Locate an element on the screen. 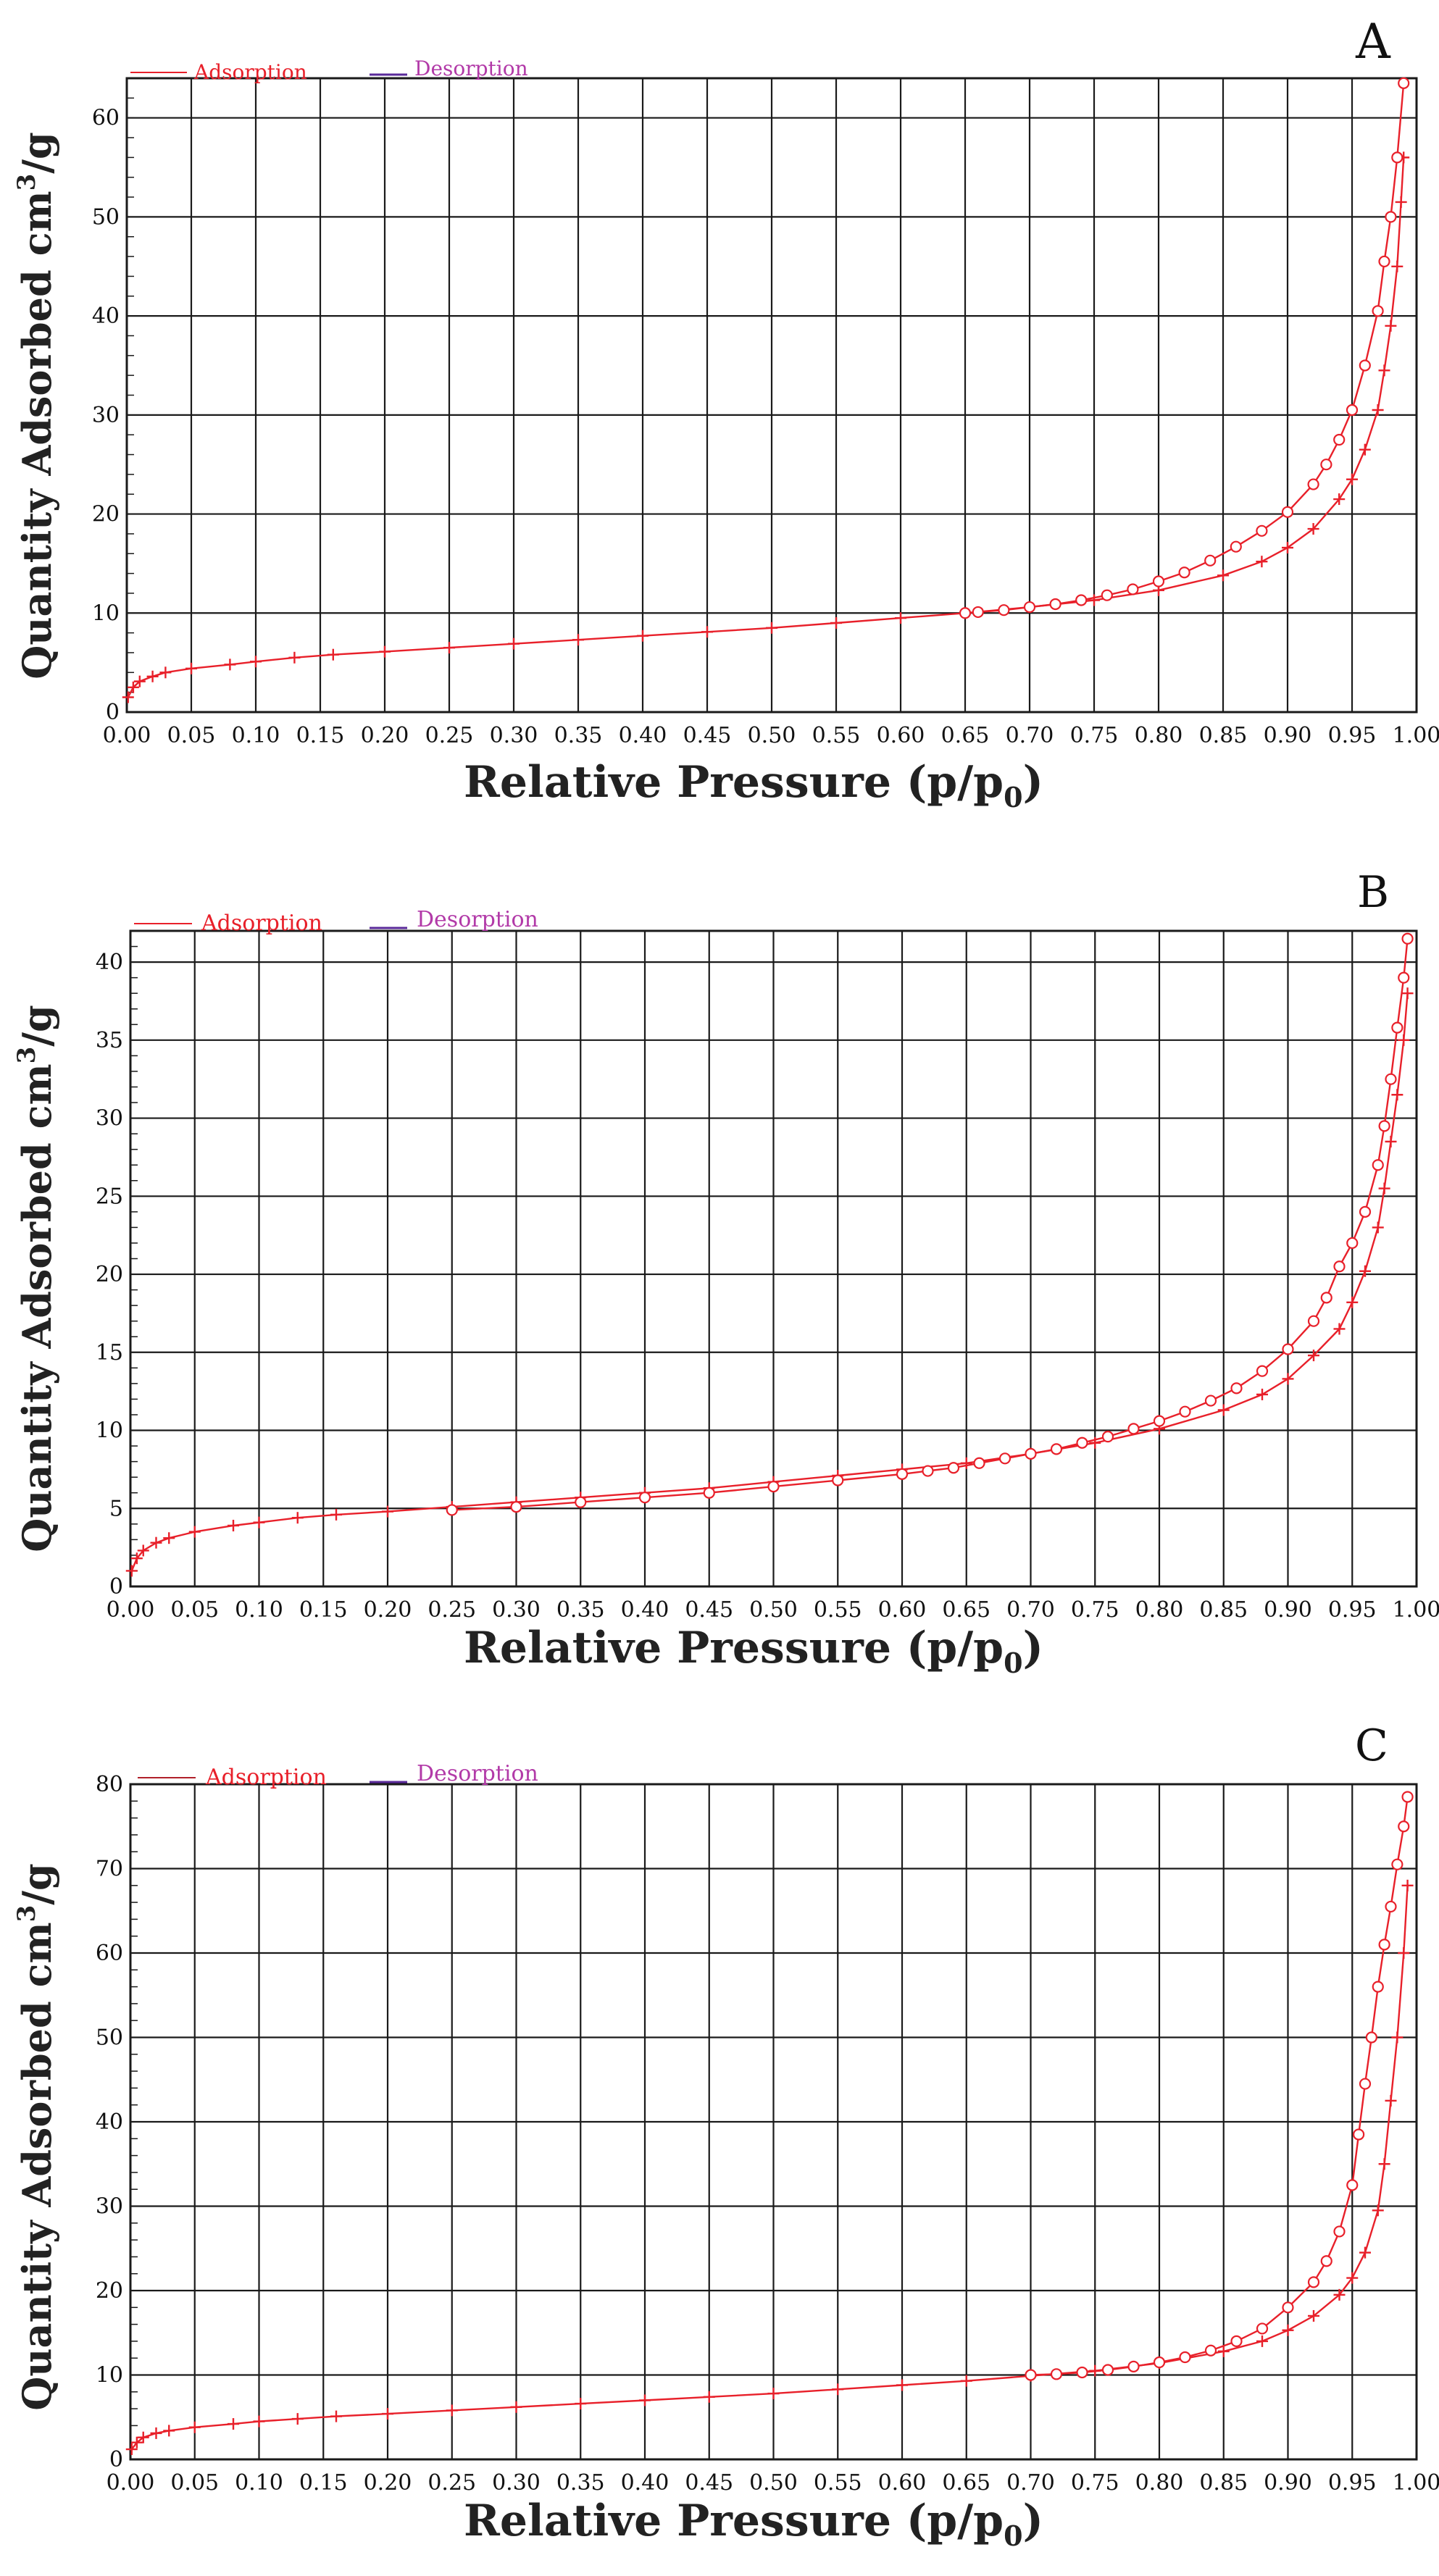  y-tick-label: 0 is located at coordinates (116, 2459).